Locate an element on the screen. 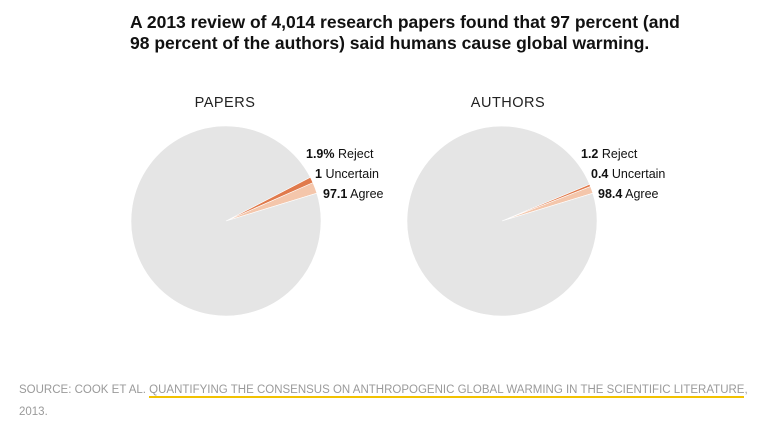 The width and height of the screenshot is (774, 436). source-suffix: , 2013. is located at coordinates (383, 401).